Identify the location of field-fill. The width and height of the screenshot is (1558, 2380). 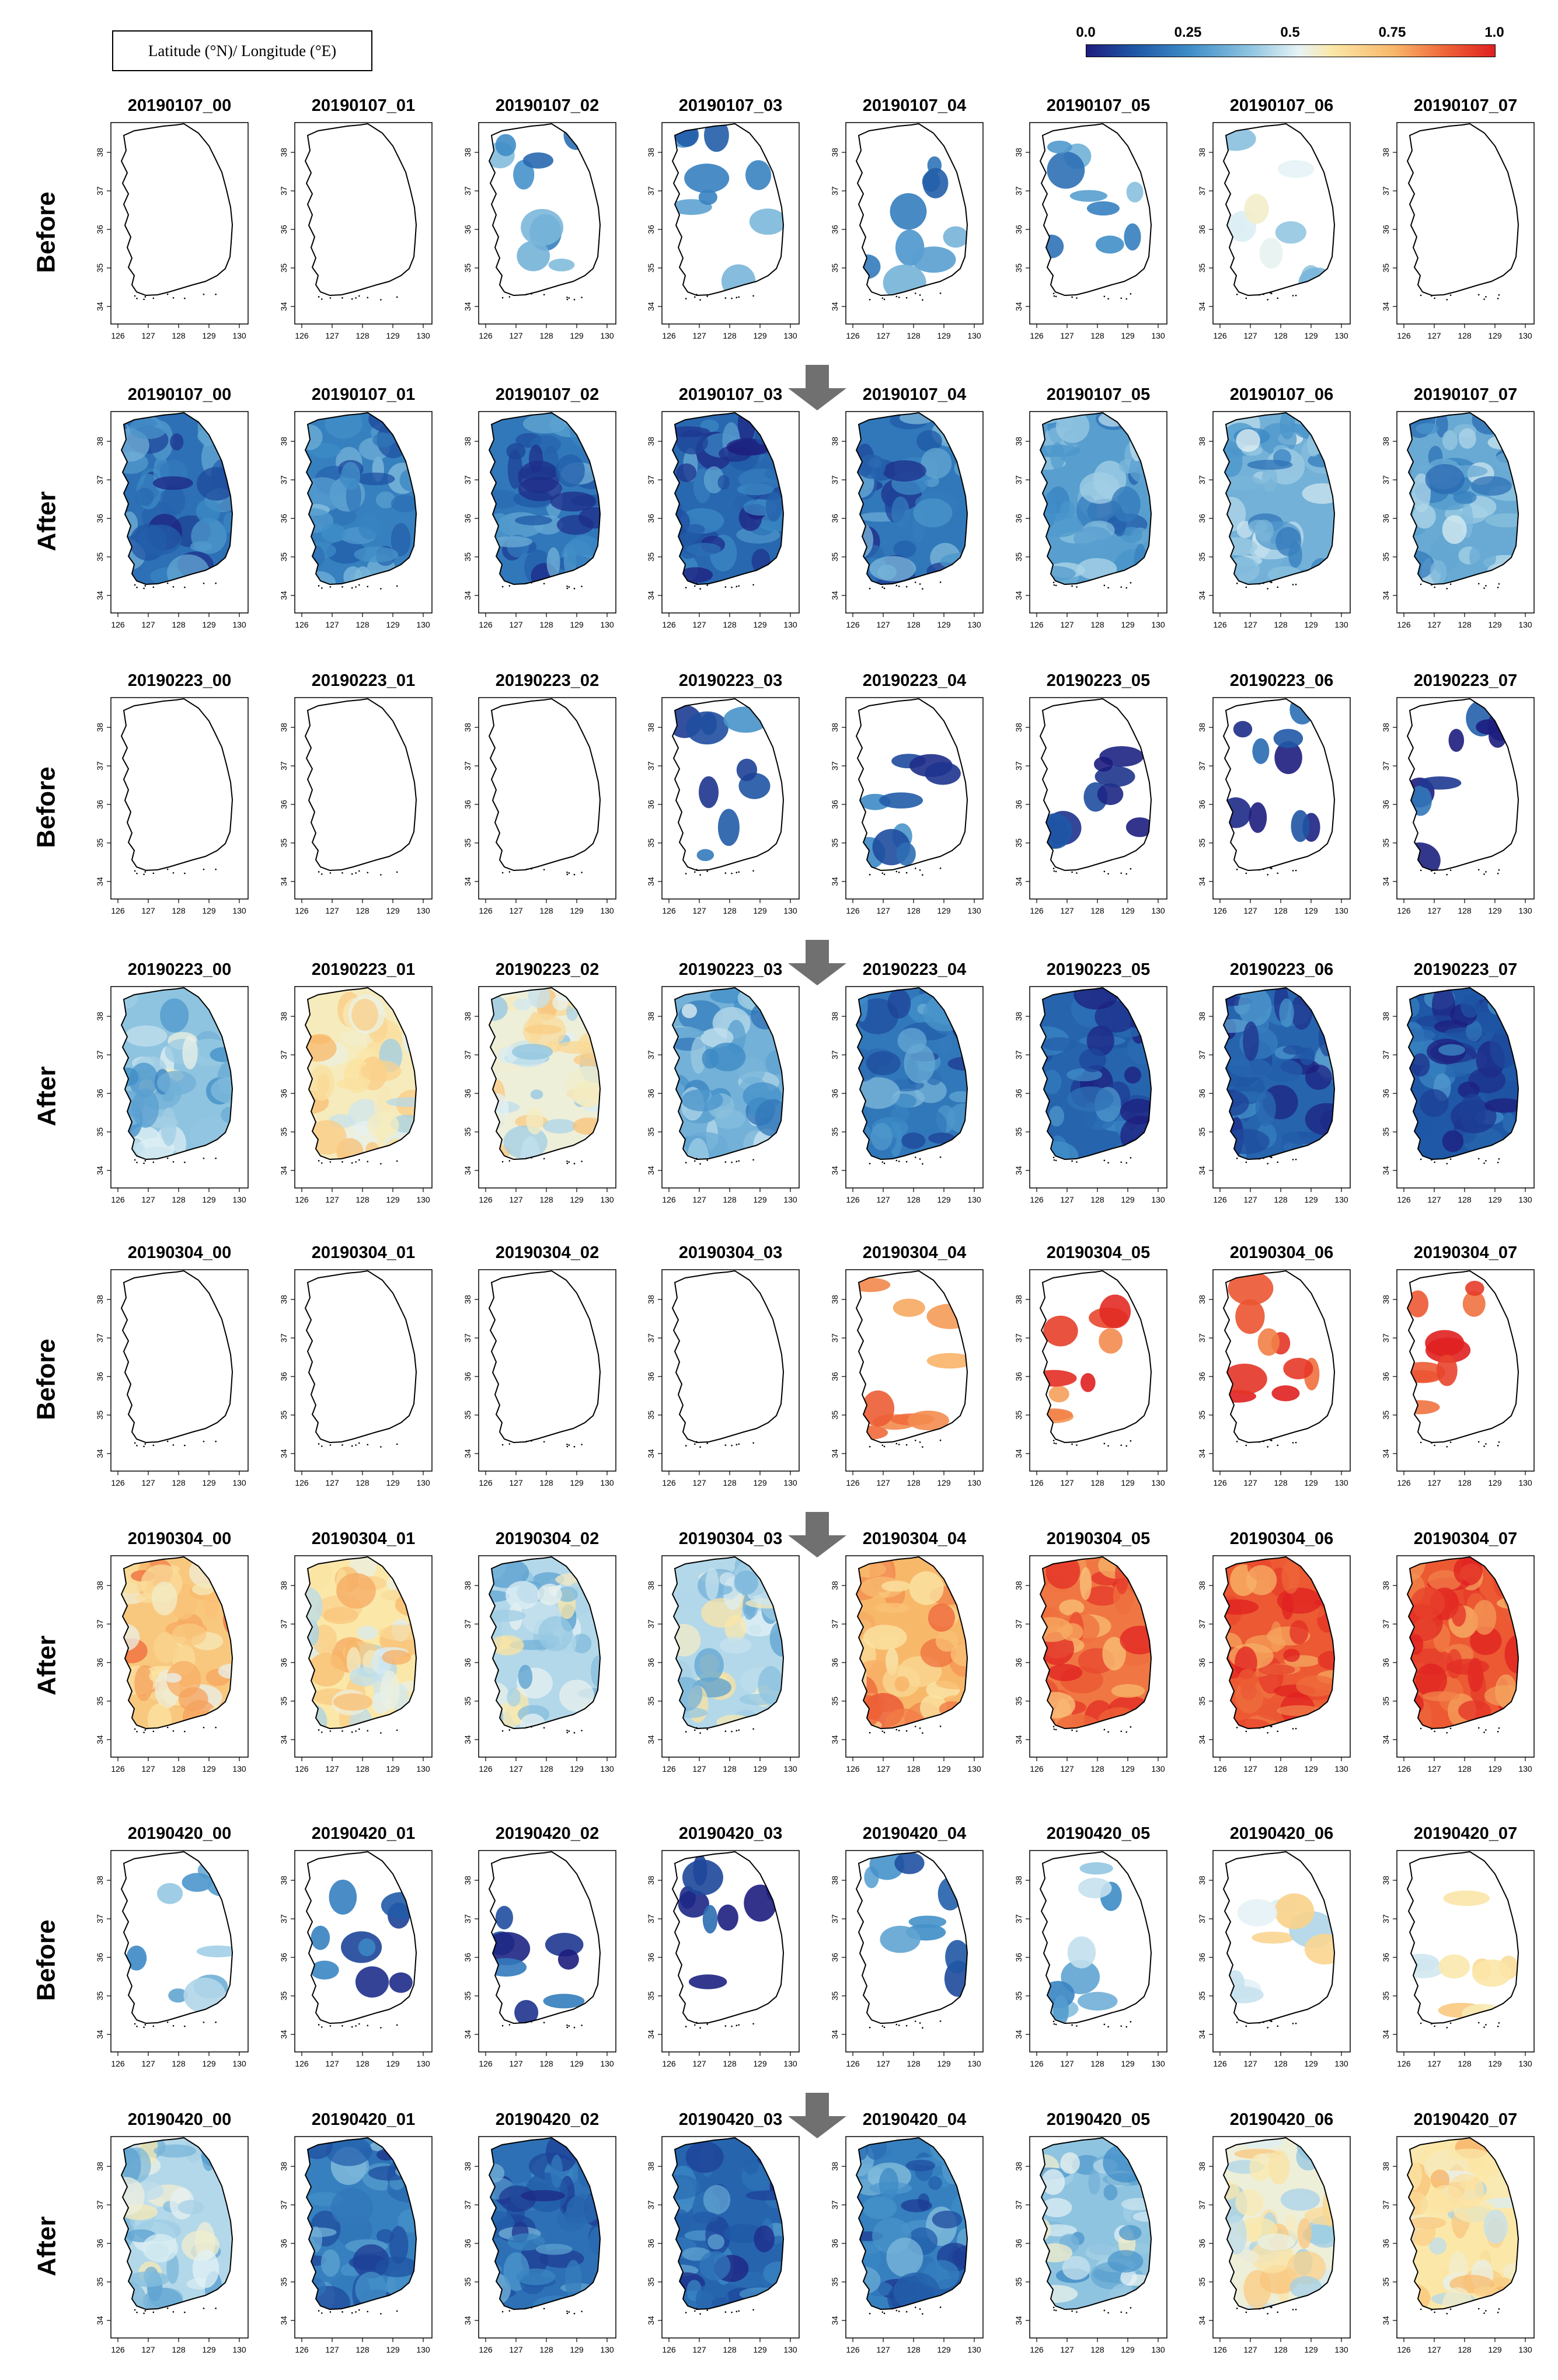
(361, 1073).